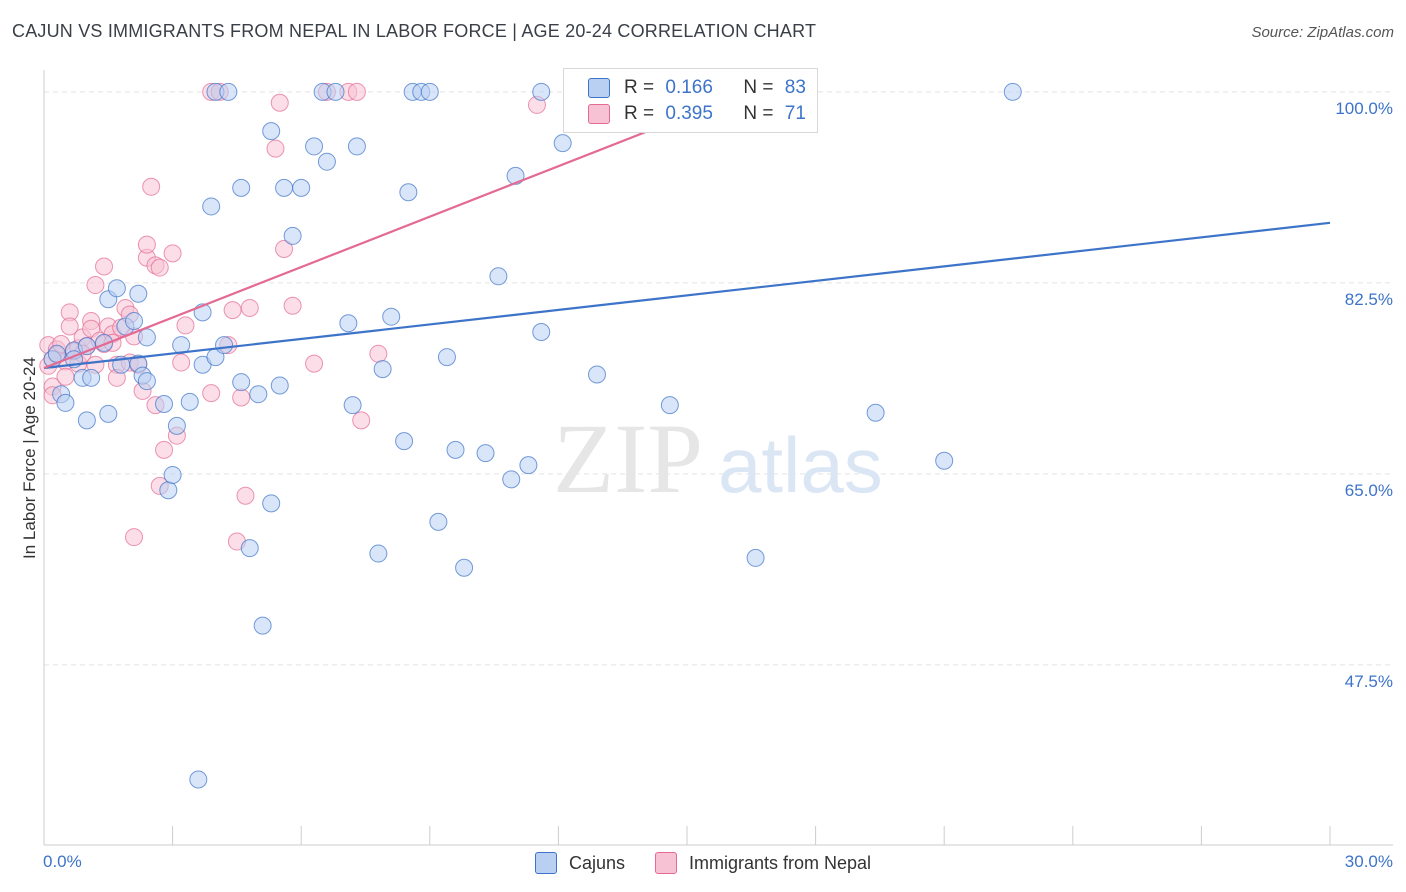  Describe the element at coordinates (689, 113) in the screenshot. I see `legend-r-value: 0.395` at that location.